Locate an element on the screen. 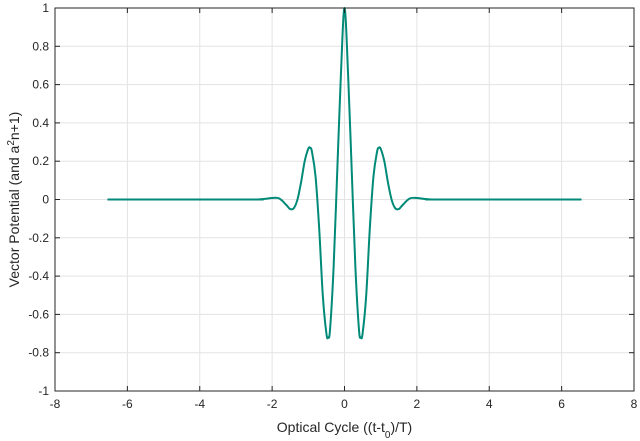  y-axis-label-main: Vector Potential (and a is located at coordinates (14, 216).